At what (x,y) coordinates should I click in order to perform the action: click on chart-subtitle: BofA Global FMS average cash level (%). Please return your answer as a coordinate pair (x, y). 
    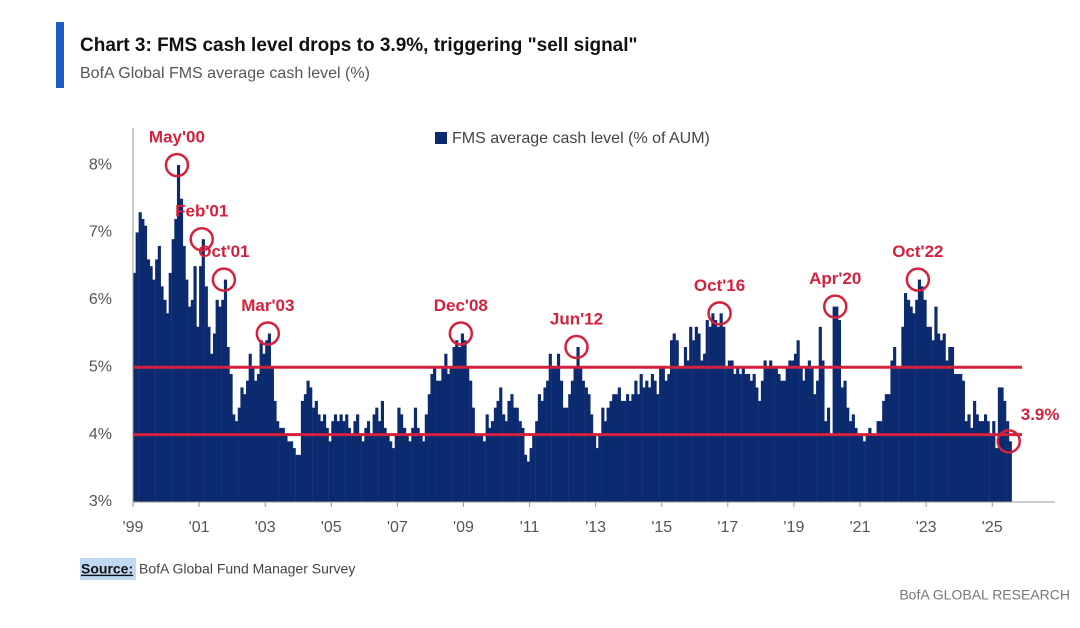
    Looking at the image, I should click on (225, 73).